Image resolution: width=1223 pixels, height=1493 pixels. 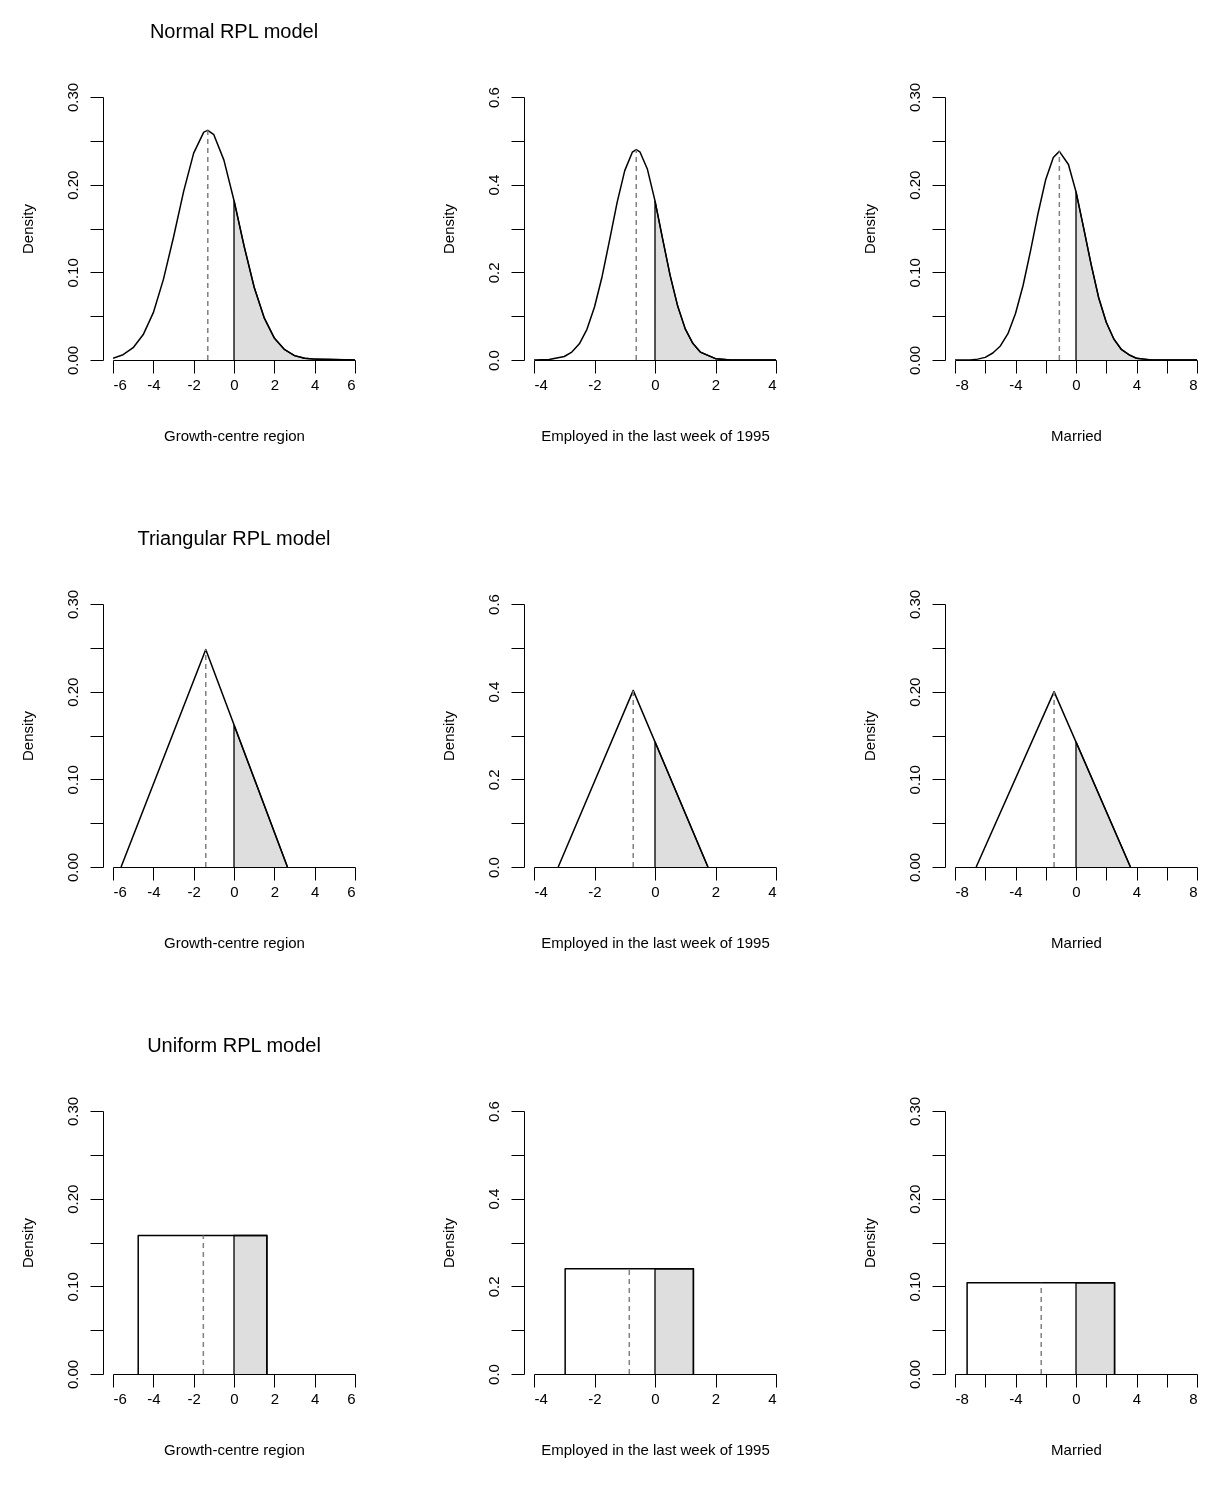 I want to click on chart-title: Triangular RPL model, so click(x=234, y=538).